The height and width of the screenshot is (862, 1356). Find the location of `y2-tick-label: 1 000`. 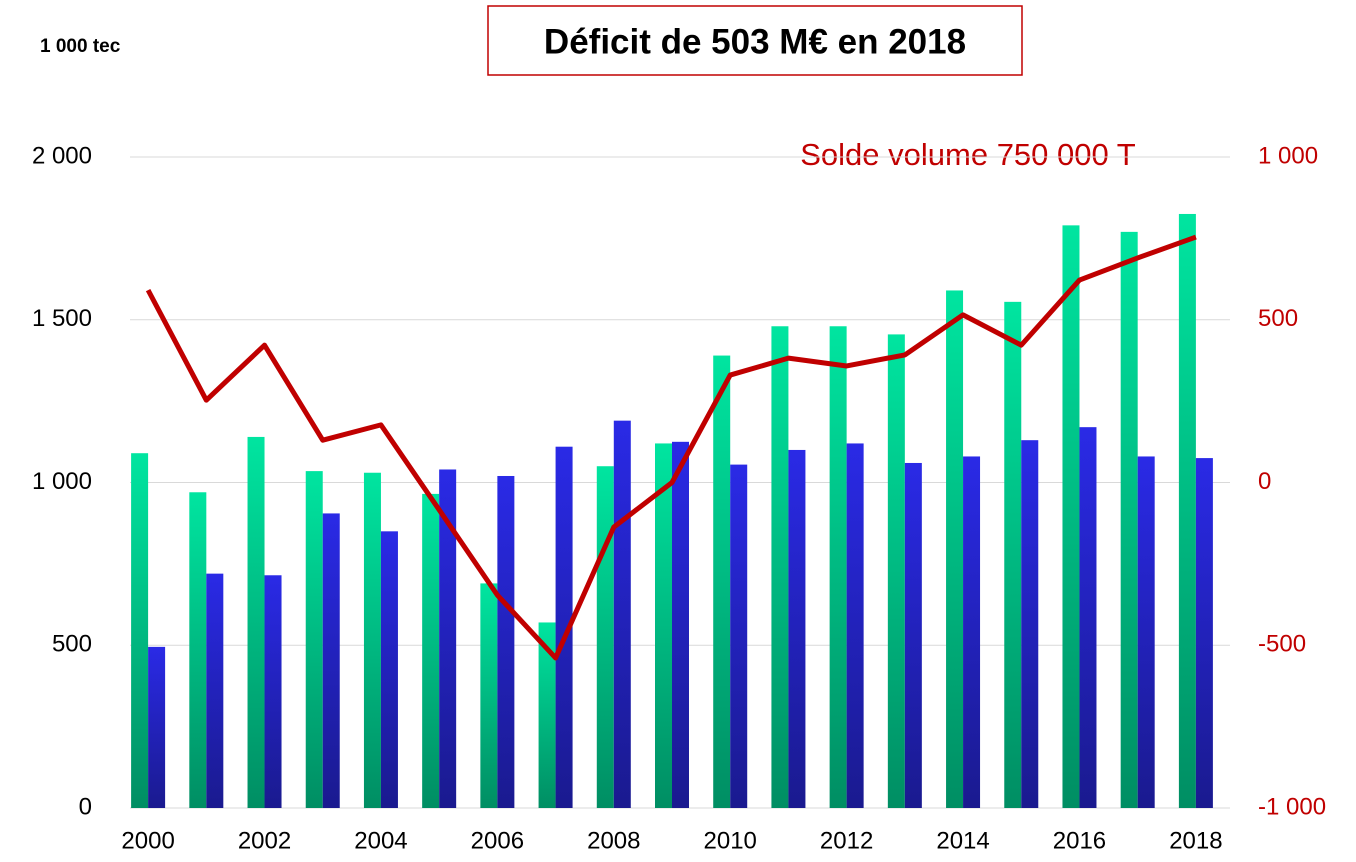

y2-tick-label: 1 000 is located at coordinates (1288, 155).